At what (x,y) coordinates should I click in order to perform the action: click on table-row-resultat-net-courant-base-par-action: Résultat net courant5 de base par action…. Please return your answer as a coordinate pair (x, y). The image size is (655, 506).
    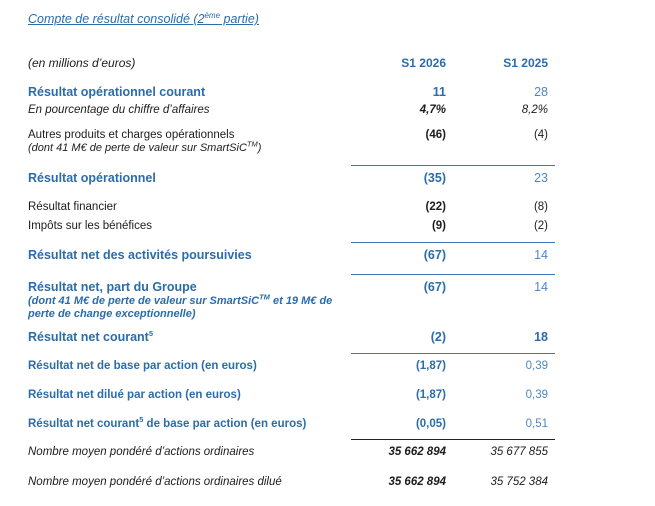
    Looking at the image, I should click on (341, 422).